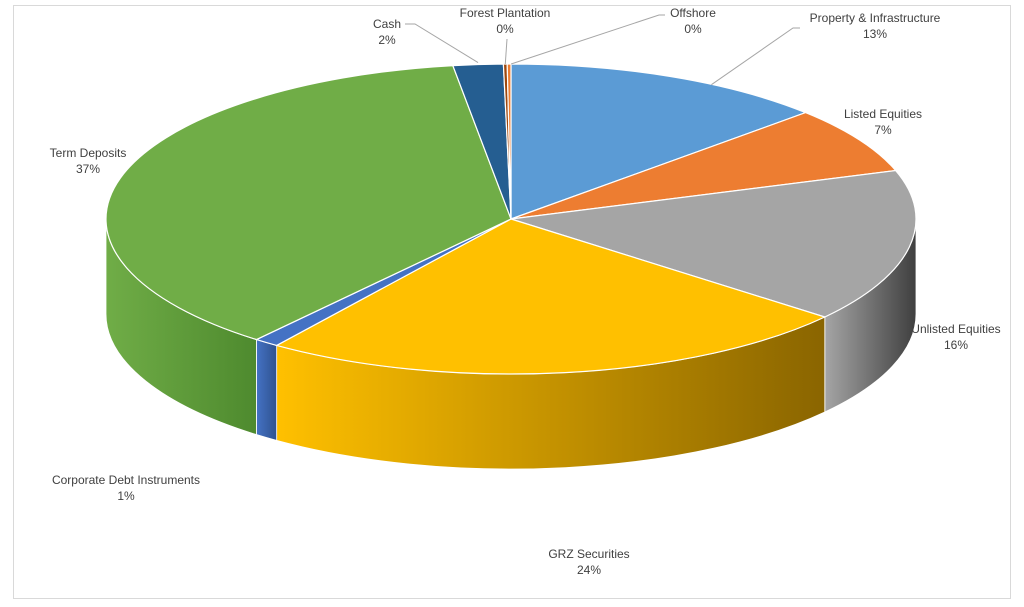  I want to click on label-cash: Cash, so click(387, 24).